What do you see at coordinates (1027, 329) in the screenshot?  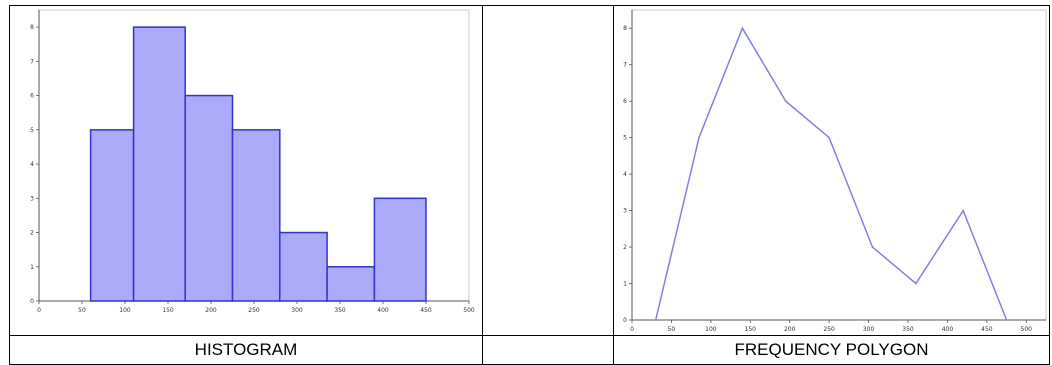 I see `poly-x-tick-label: 500` at bounding box center [1027, 329].